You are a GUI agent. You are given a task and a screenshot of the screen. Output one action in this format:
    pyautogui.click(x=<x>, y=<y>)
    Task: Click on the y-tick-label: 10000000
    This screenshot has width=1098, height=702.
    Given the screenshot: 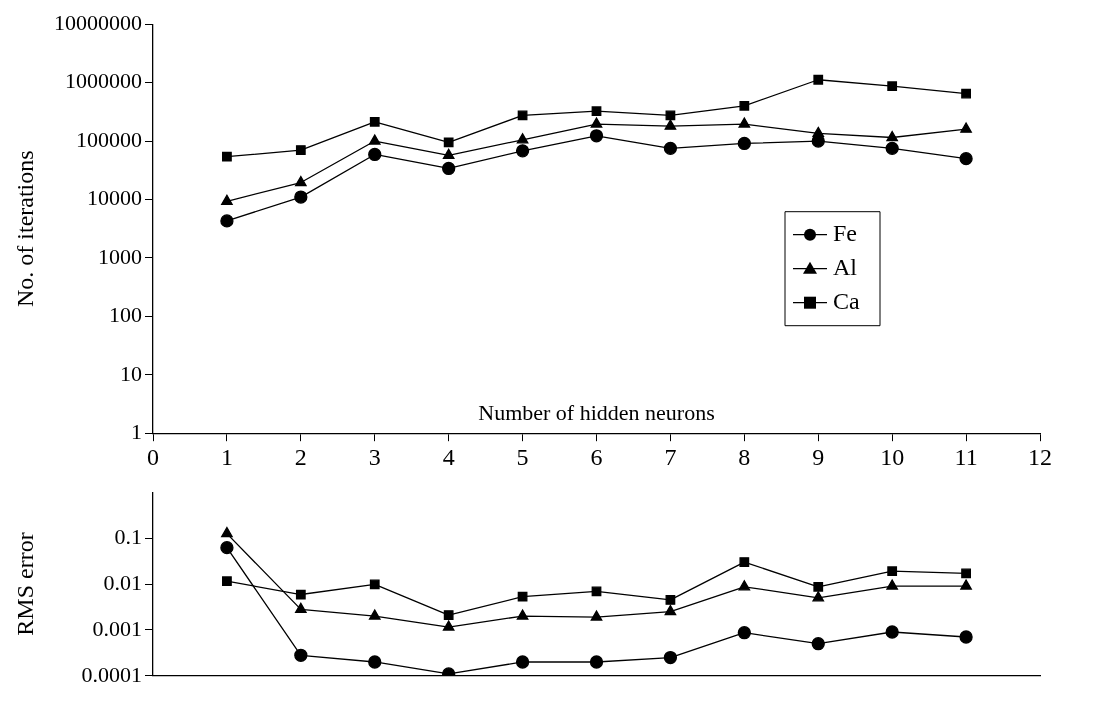 What is the action you would take?
    pyautogui.click(x=98, y=22)
    